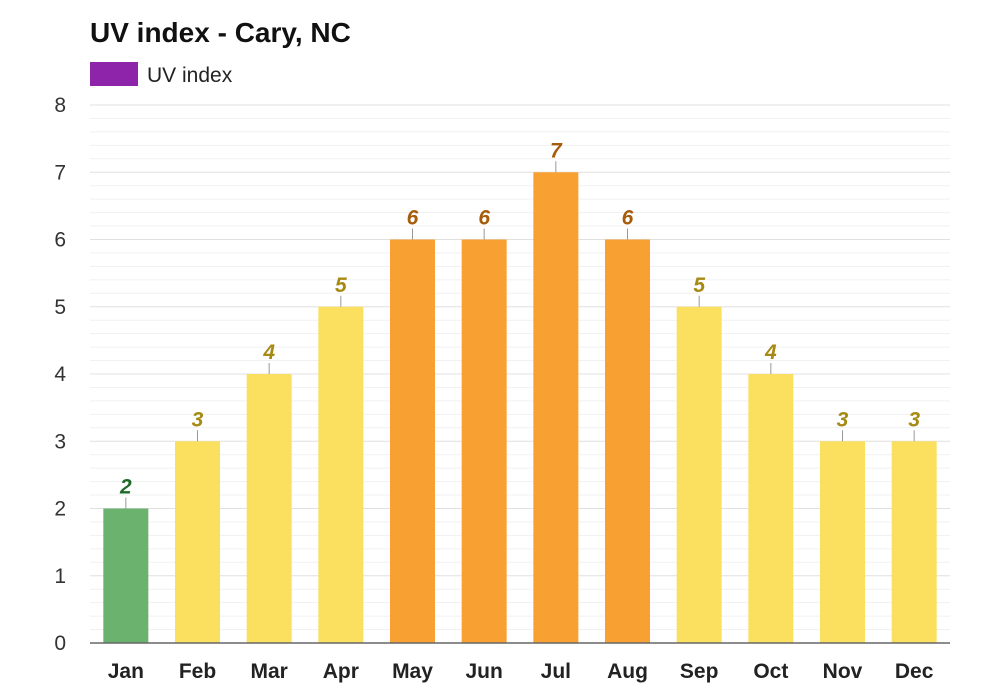 This screenshot has height=700, width=1000. Describe the element at coordinates (484, 218) in the screenshot. I see `data-label-jun: 6` at that location.